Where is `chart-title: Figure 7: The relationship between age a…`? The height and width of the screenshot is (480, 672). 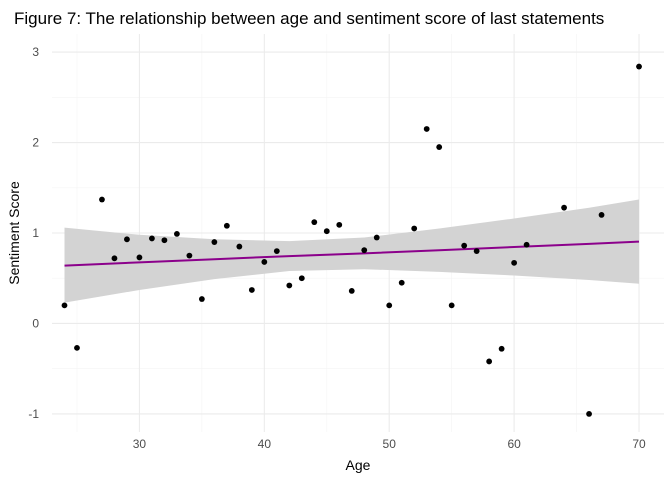
chart-title: Figure 7: The relationship between age a… is located at coordinates (309, 18).